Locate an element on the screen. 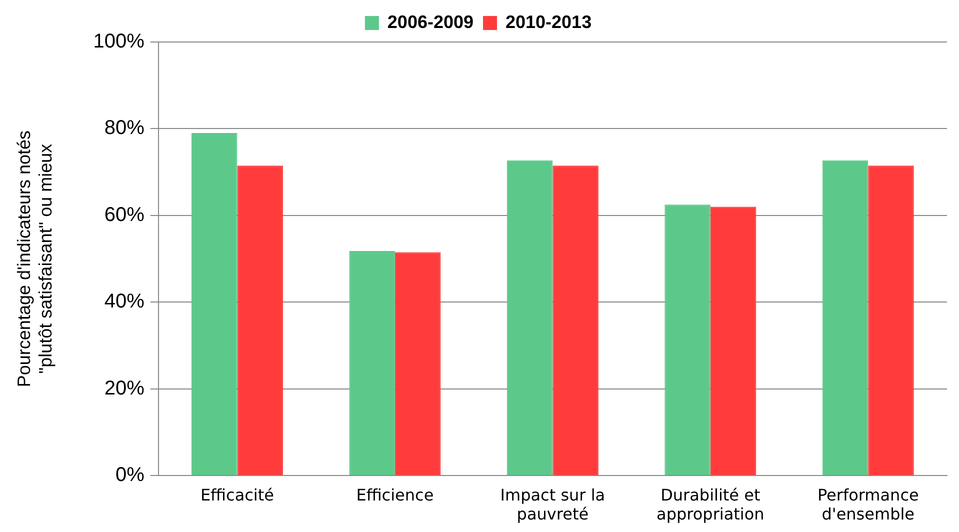 The height and width of the screenshot is (532, 959). x-tick-label: Performance d'ensemble is located at coordinates (868, 504).